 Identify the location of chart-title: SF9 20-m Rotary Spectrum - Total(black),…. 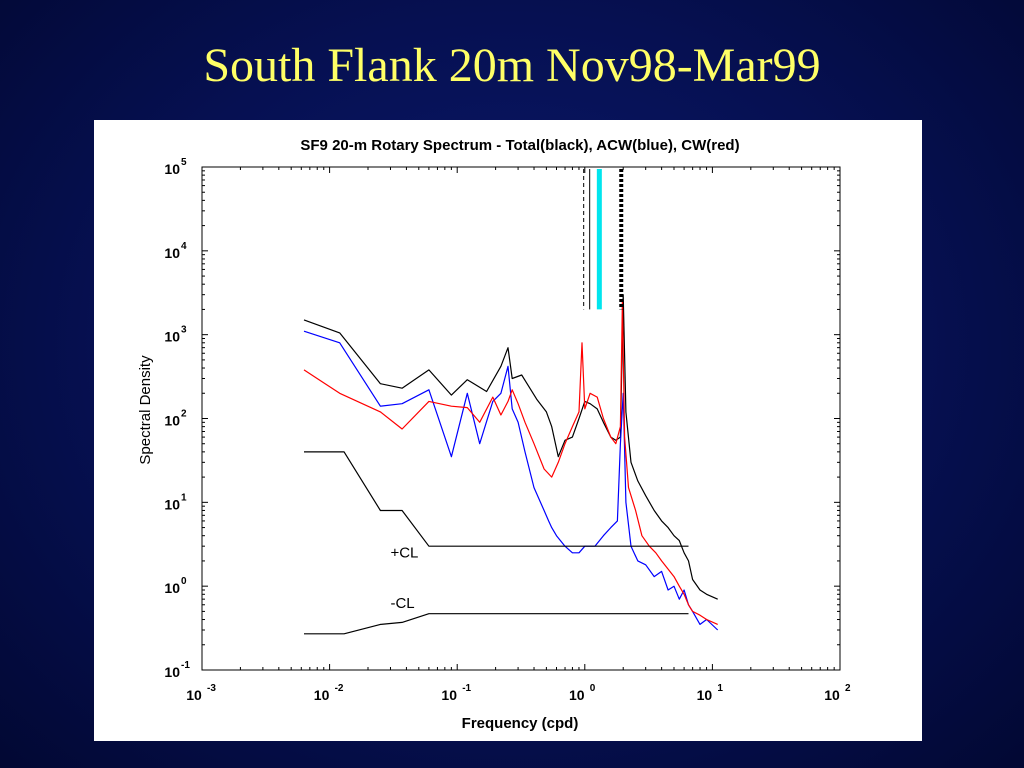
(519, 145).